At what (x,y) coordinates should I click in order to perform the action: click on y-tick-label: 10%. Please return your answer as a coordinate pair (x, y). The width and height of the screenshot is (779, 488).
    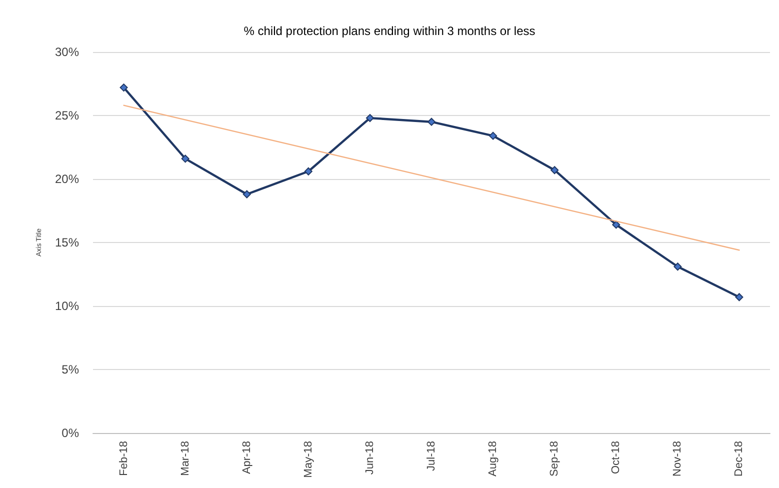
    Looking at the image, I should click on (67, 306).